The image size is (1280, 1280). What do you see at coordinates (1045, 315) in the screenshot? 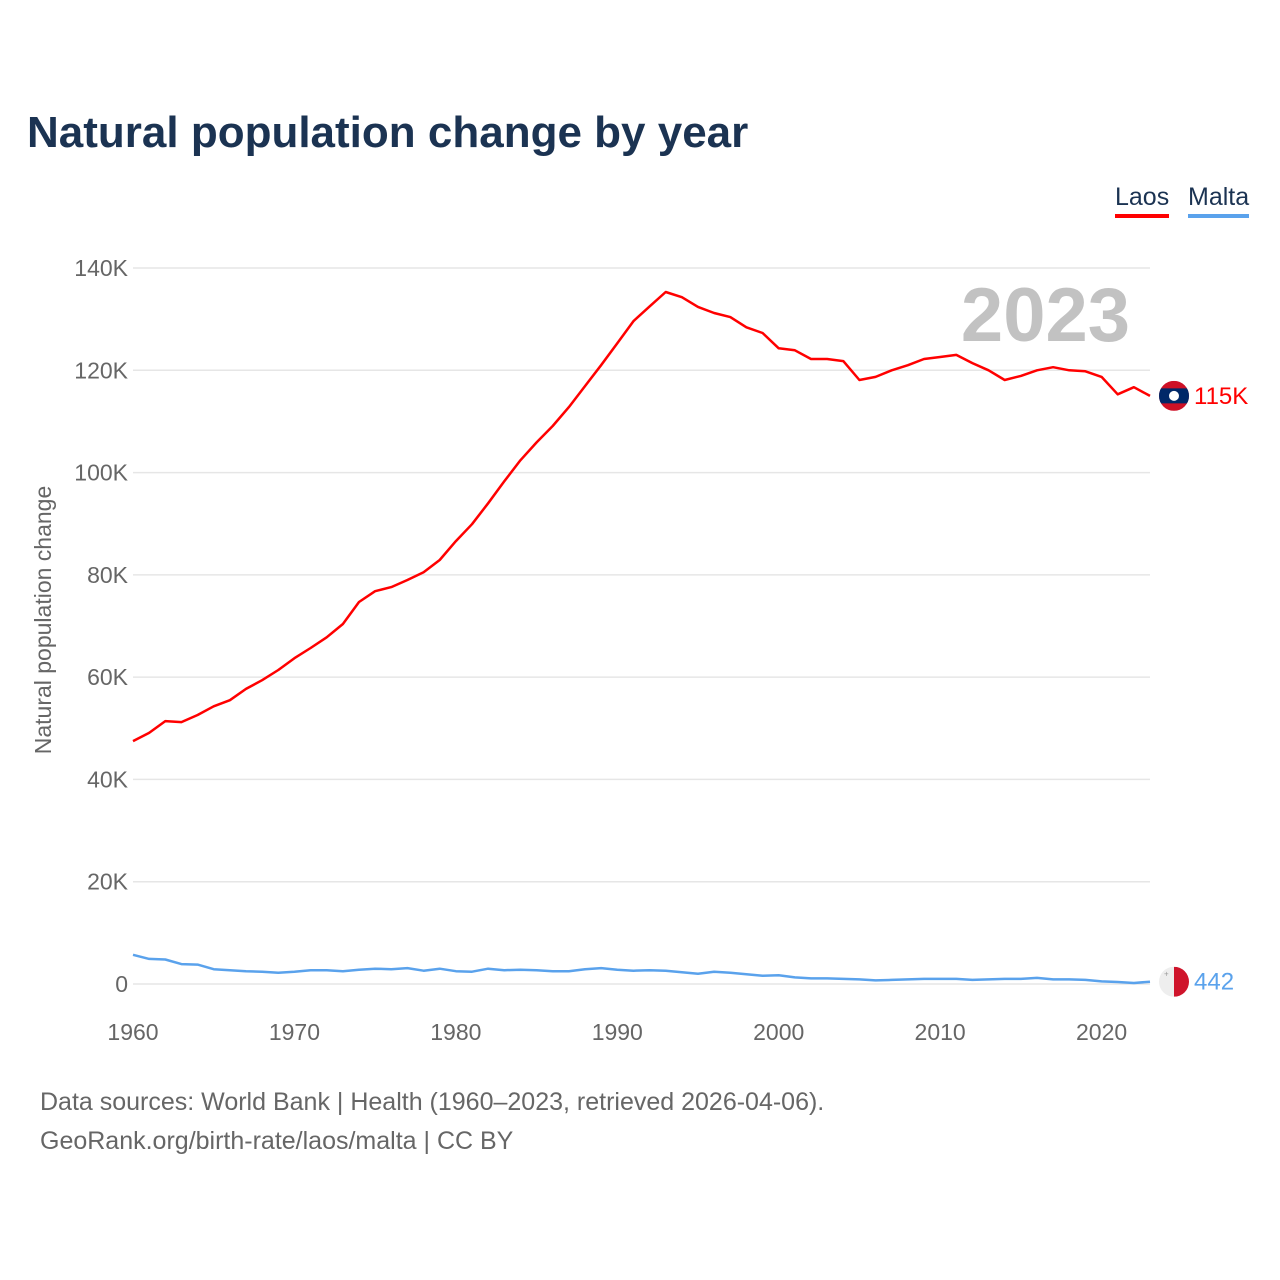
I see `year-watermark: 2023` at bounding box center [1045, 315].